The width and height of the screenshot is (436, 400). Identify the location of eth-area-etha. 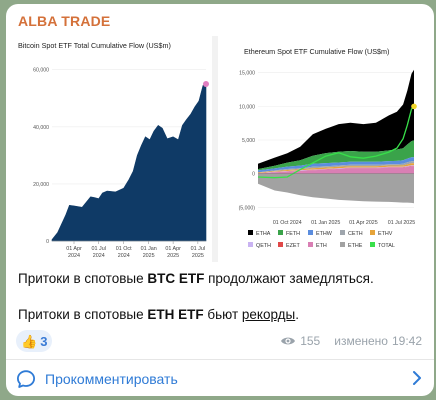
(336, 119).